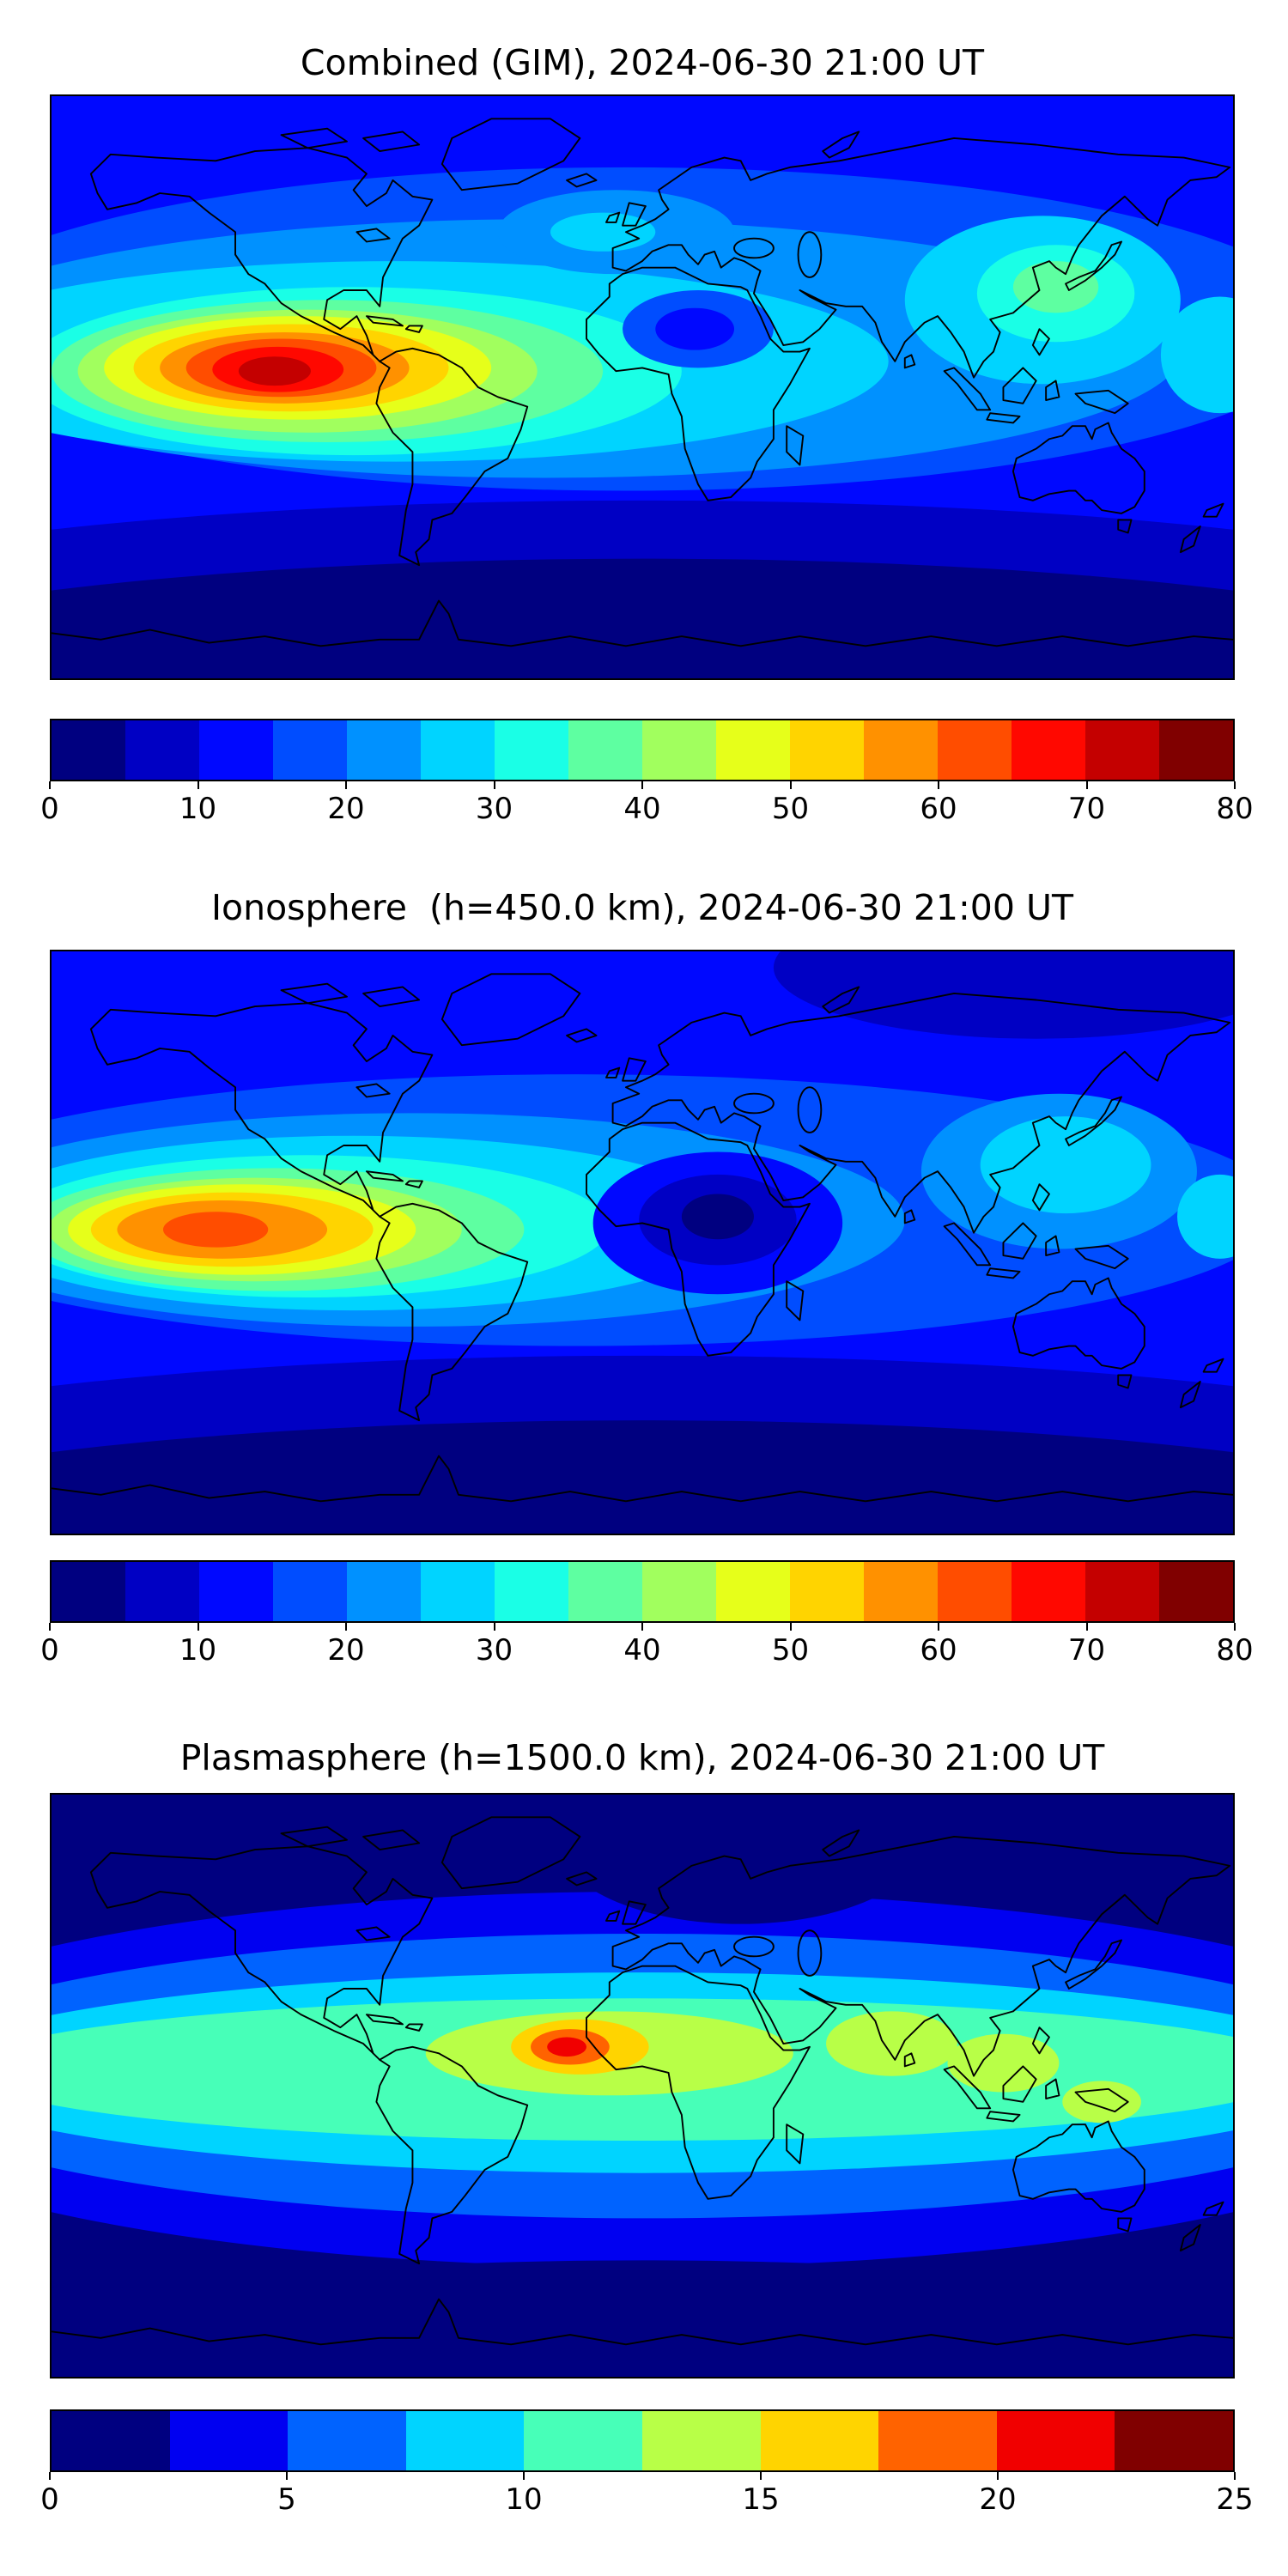  I want to click on colorbar-labels-ionosphere: 0 10 20 30 40 50 60 70 80, so click(647, 1652).